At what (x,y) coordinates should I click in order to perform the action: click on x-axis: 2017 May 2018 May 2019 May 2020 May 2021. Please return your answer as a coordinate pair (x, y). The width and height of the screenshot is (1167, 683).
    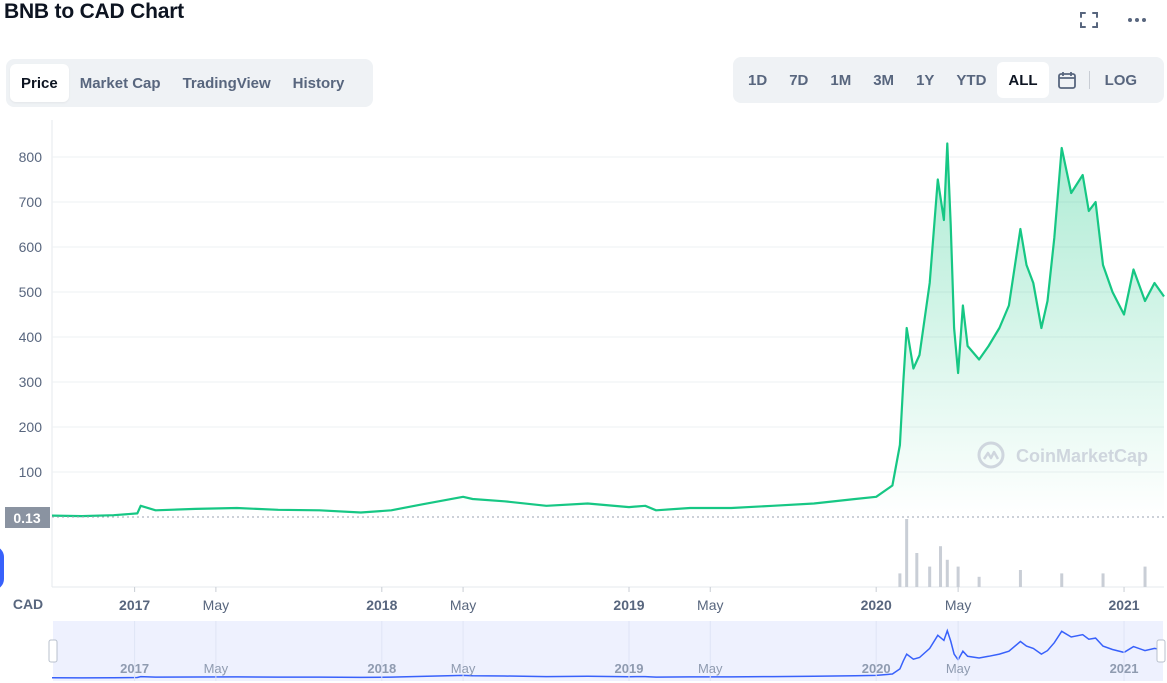
    Looking at the image, I should click on (629, 600).